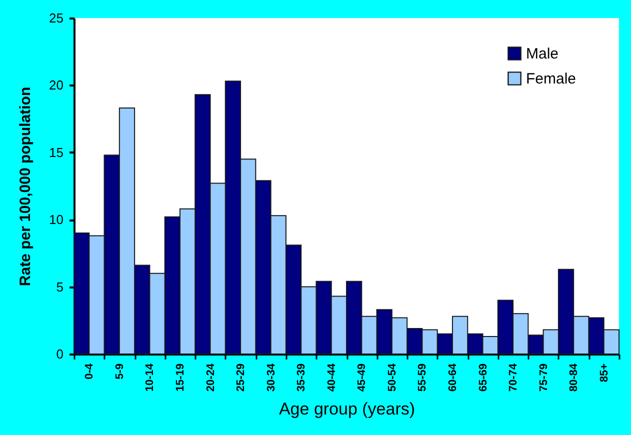 The image size is (631, 435). I want to click on x-tick-label: 75-79, so click(544, 378).